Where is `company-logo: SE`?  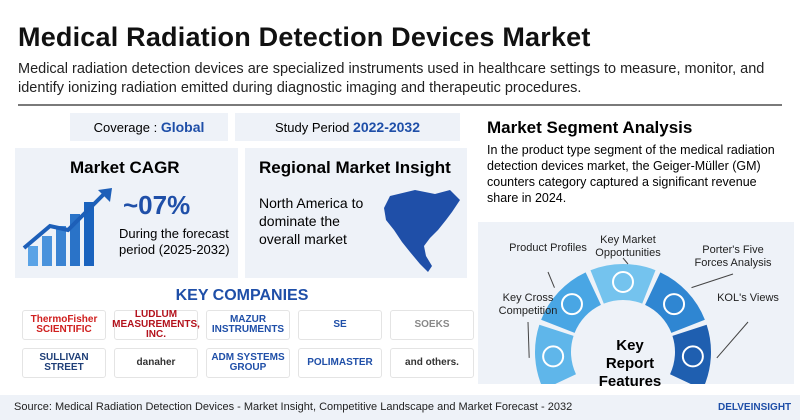 company-logo: SE is located at coordinates (340, 325).